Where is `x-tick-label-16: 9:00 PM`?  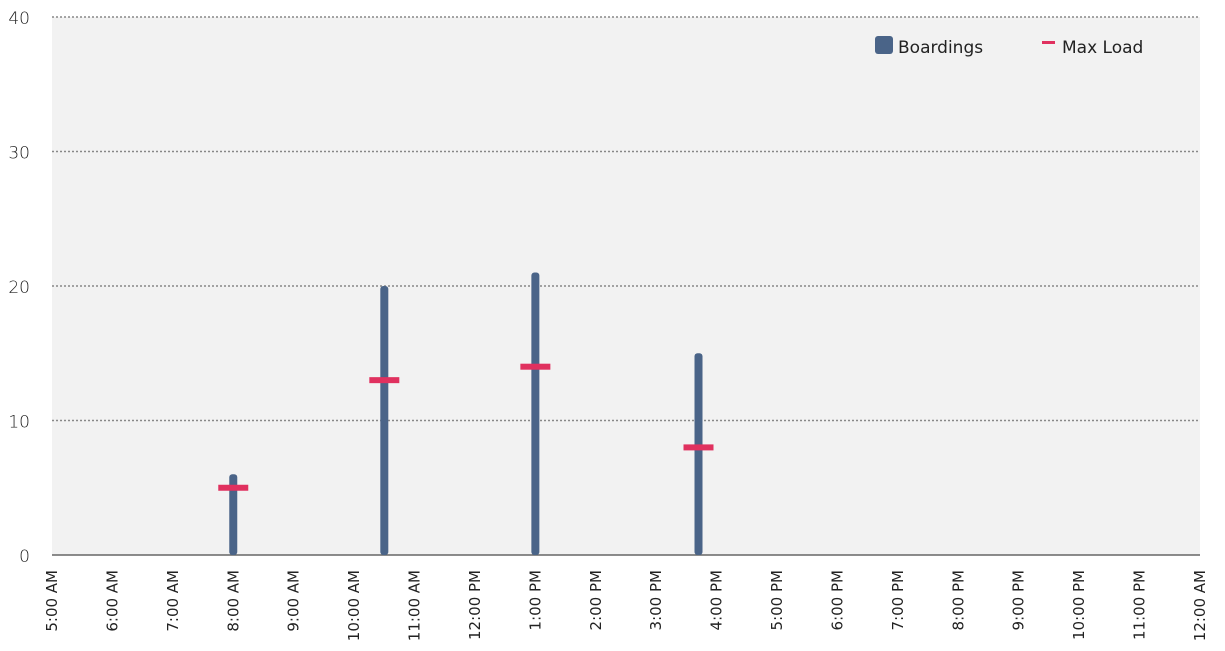 x-tick-label-16: 9:00 PM is located at coordinates (1019, 600).